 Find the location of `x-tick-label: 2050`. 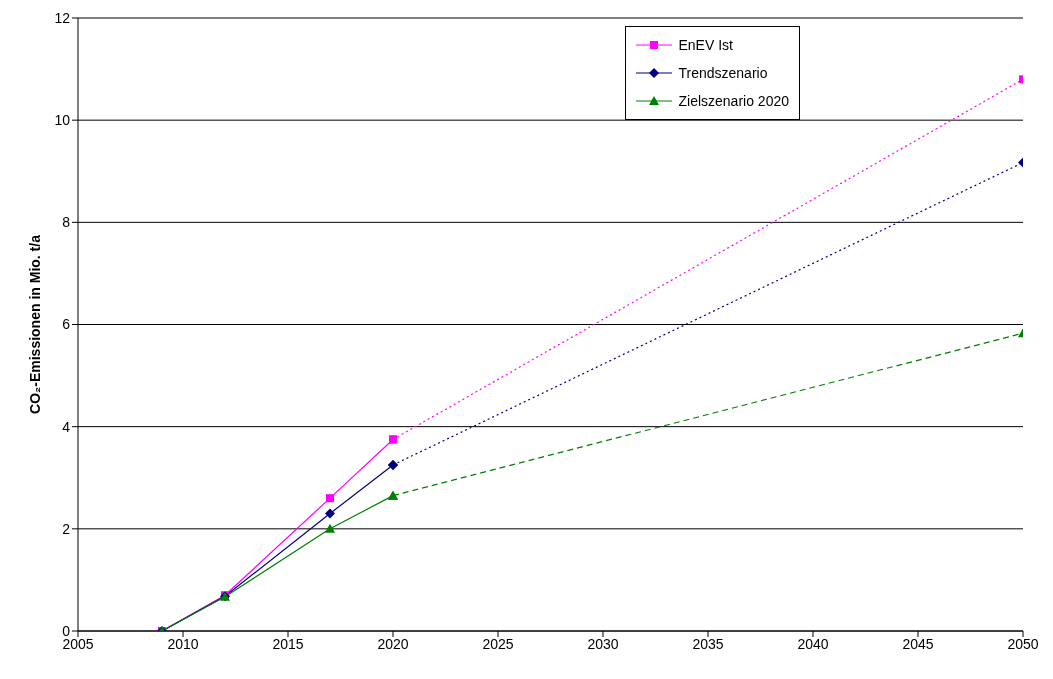

x-tick-label: 2050 is located at coordinates (1023, 643).